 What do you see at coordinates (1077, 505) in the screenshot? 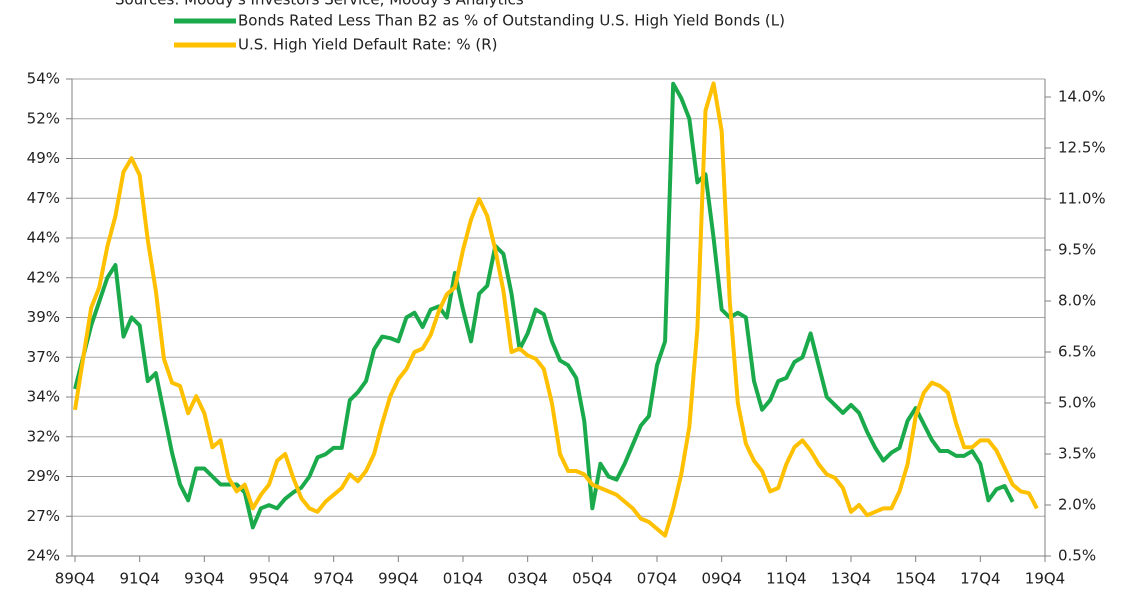
I see `y2-tick-label: 2.0%` at bounding box center [1077, 505].